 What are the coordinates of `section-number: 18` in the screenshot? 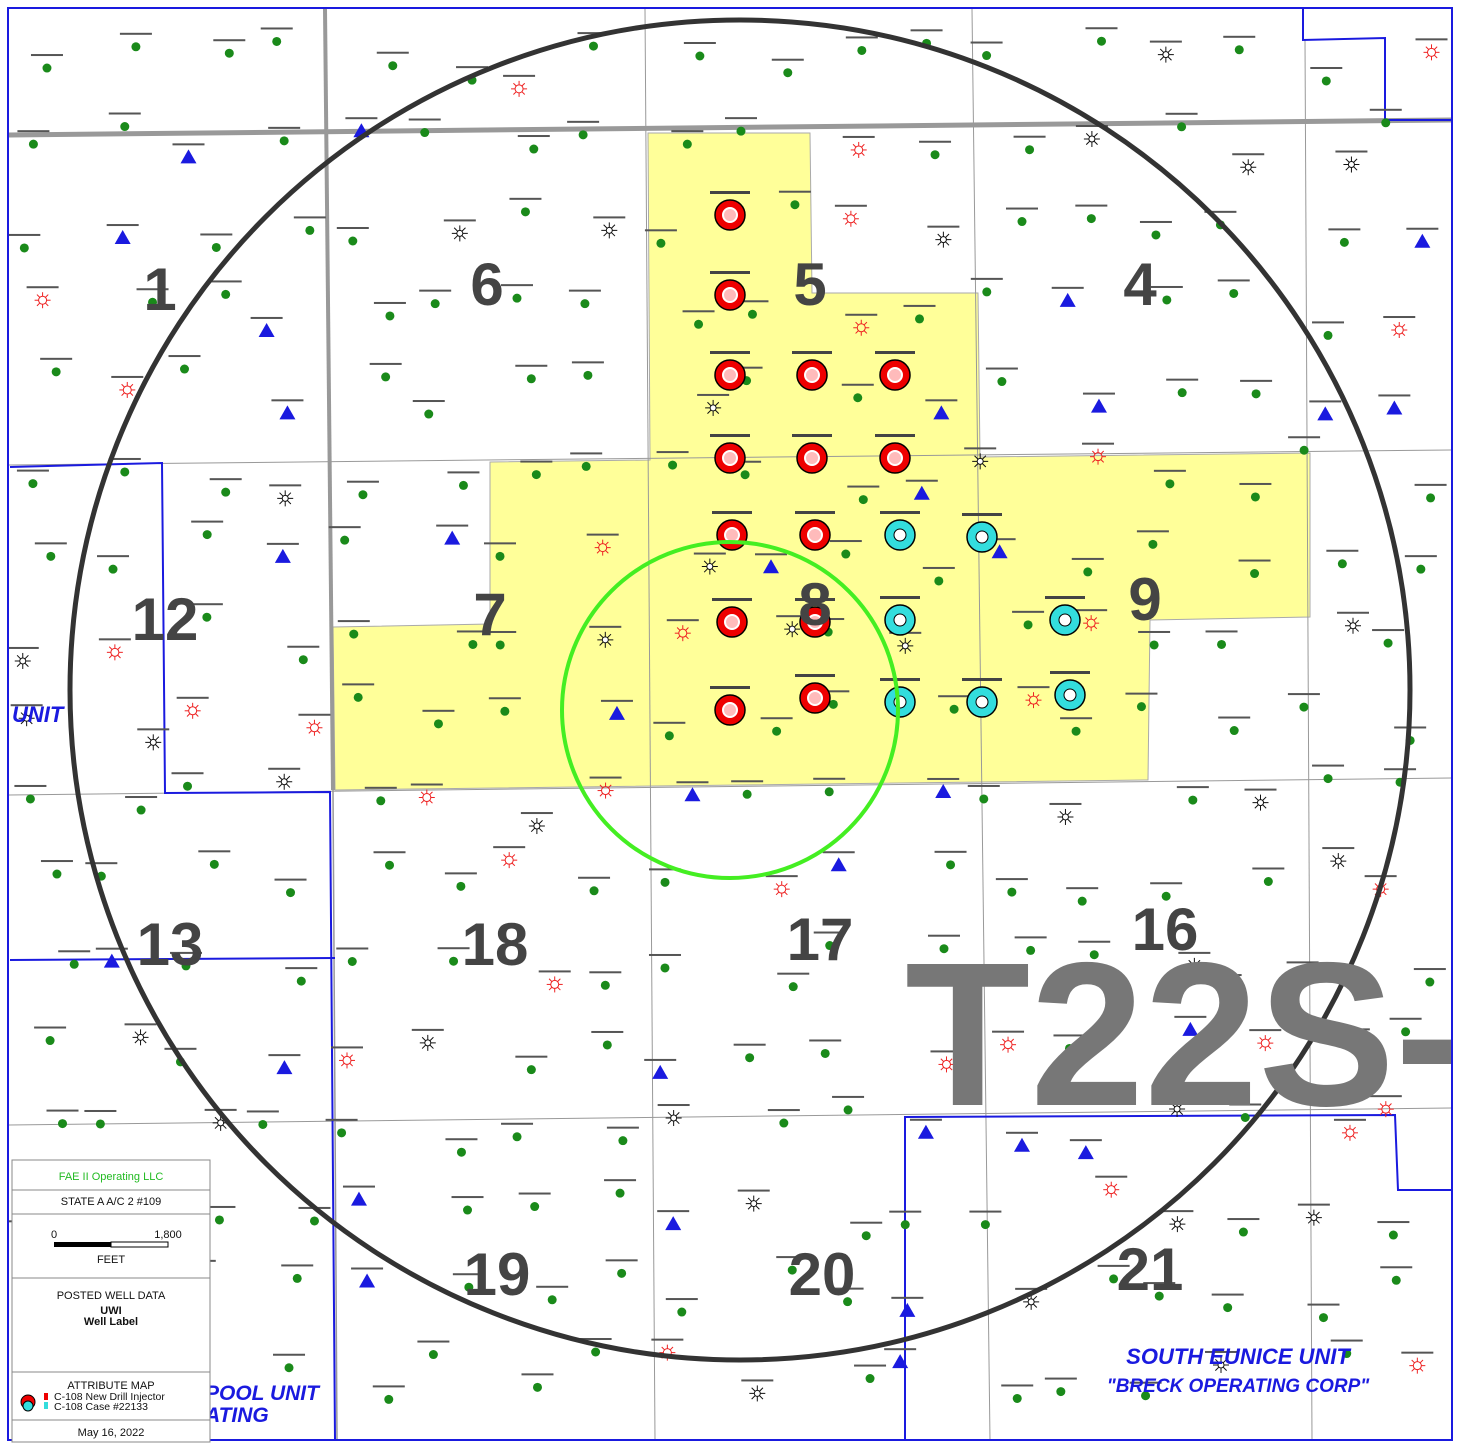 It's located at (495, 944).